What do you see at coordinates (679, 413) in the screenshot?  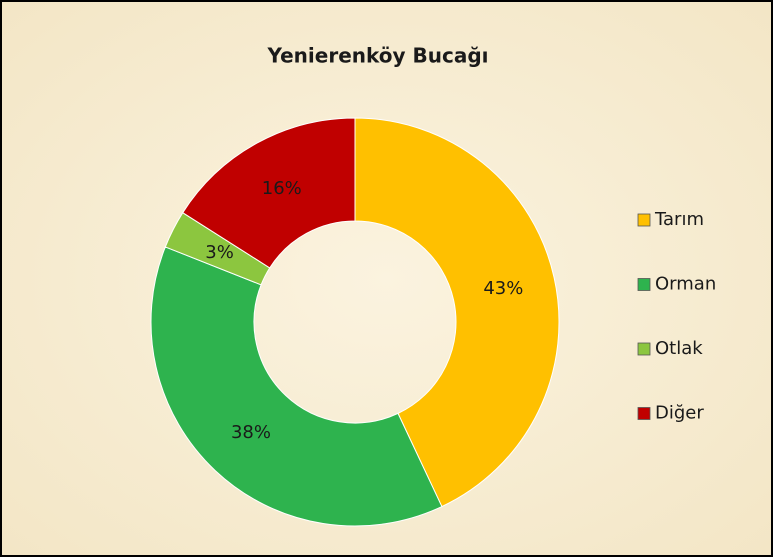 I see `legend-label: Diğer` at bounding box center [679, 413].